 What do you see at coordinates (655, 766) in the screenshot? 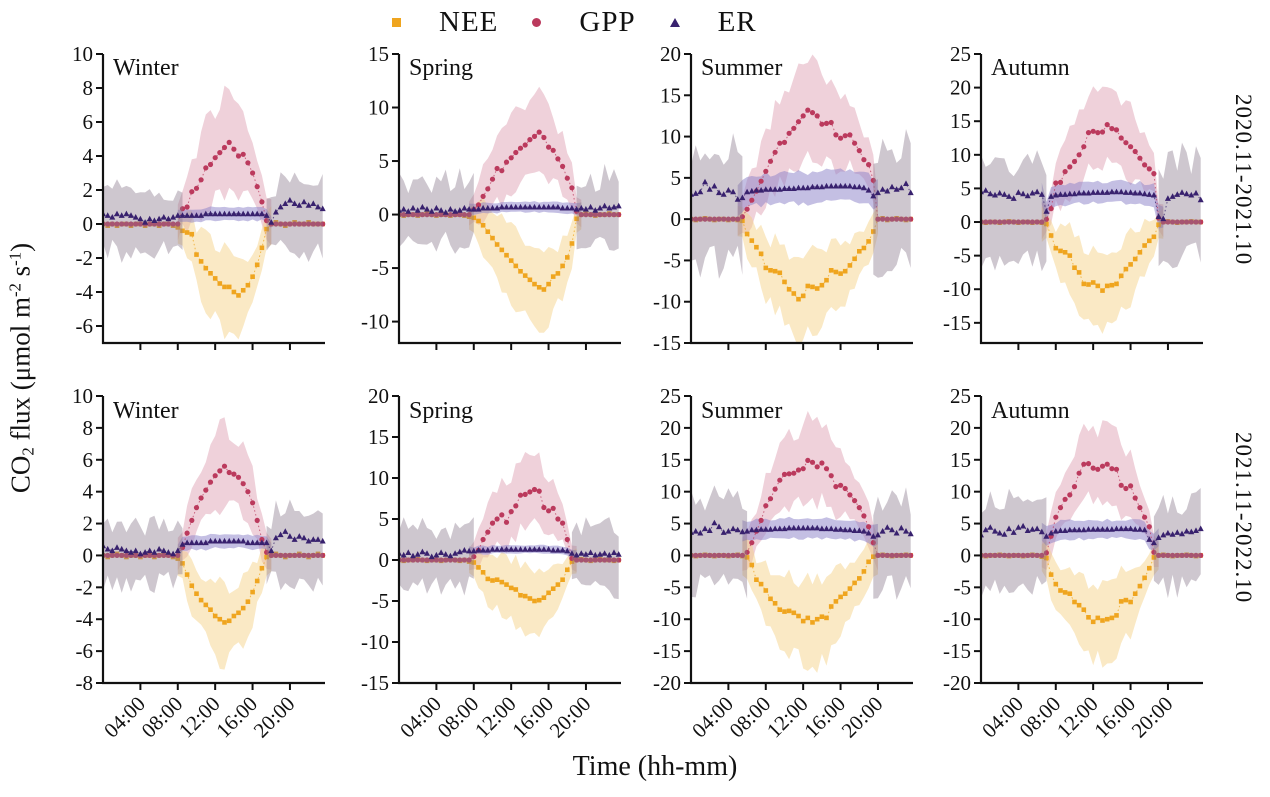
I see `x-axis-title: Time (hh-mm)` at bounding box center [655, 766].